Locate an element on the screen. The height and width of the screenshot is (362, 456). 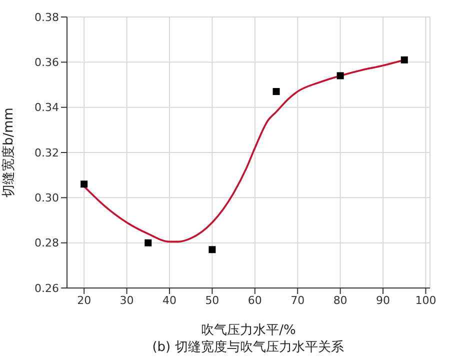
y-tick-label: 0.26 is located at coordinates (46, 288).